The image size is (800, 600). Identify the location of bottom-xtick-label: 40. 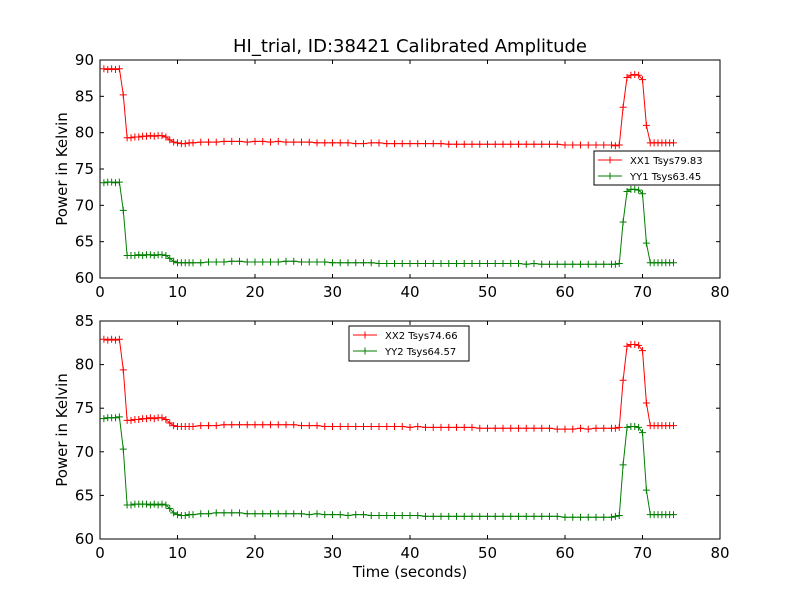
(409, 553).